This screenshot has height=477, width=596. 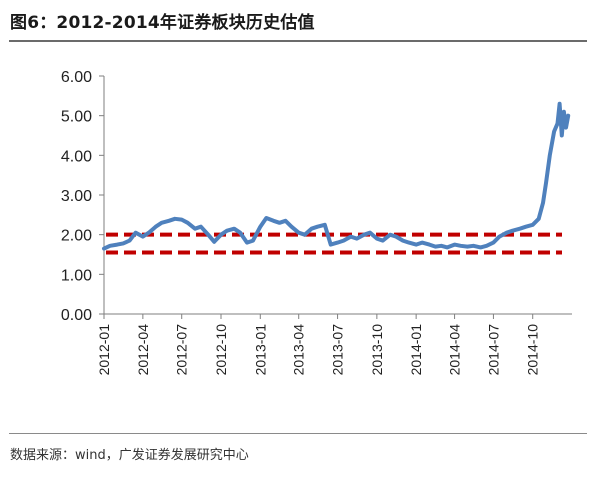 What do you see at coordinates (182, 350) in the screenshot?
I see `x-tick-label: 2012-07` at bounding box center [182, 350].